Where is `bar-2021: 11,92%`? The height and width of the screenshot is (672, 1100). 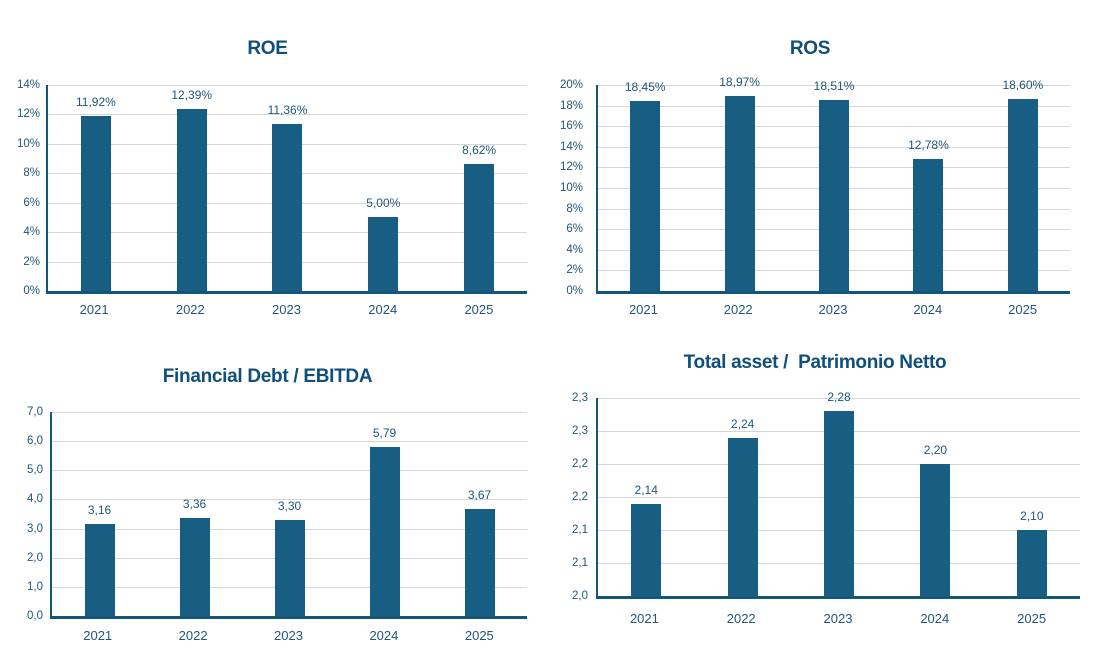 bar-2021: 11,92% is located at coordinates (96, 193).